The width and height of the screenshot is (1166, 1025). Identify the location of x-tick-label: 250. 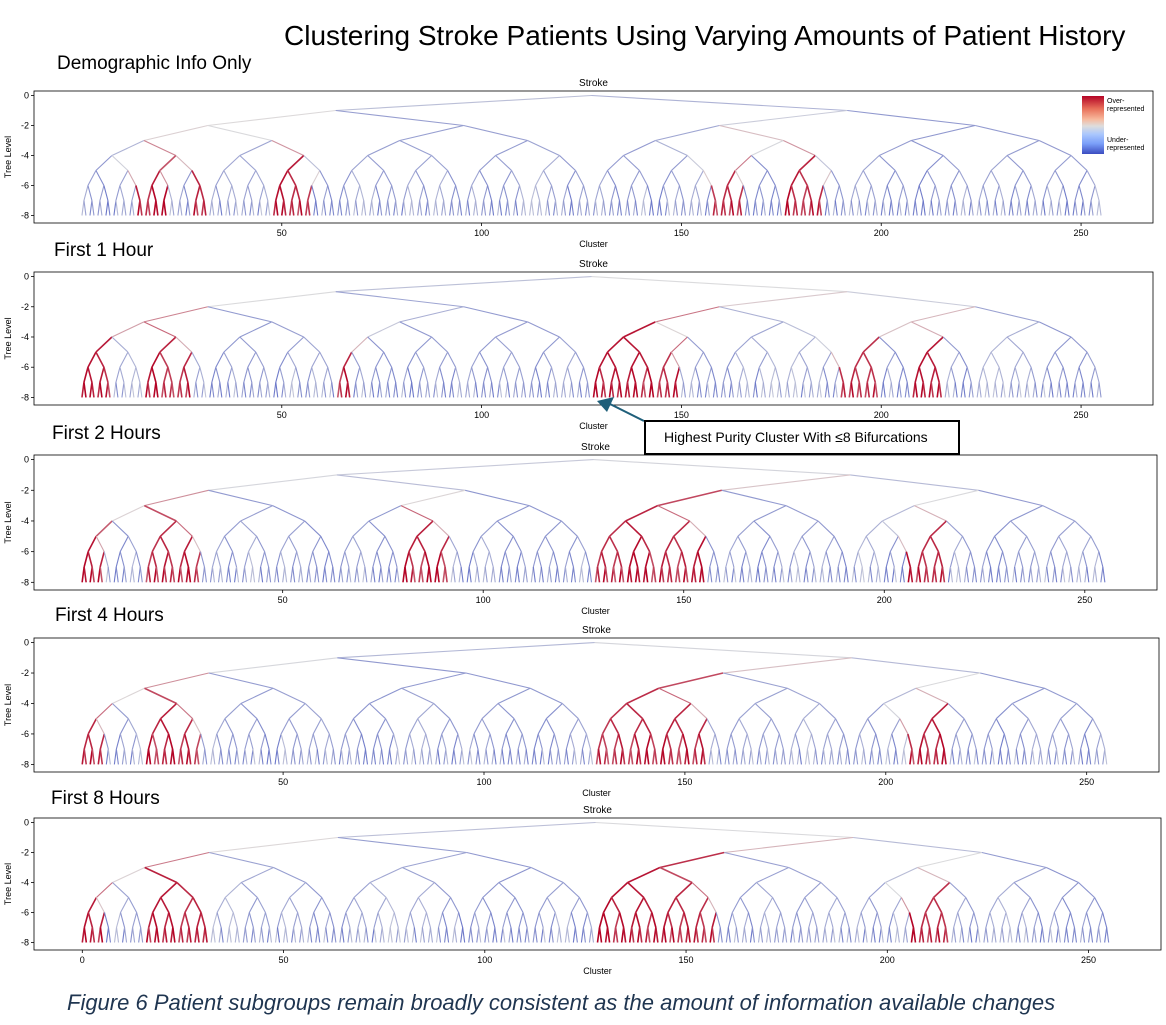
(1081, 415).